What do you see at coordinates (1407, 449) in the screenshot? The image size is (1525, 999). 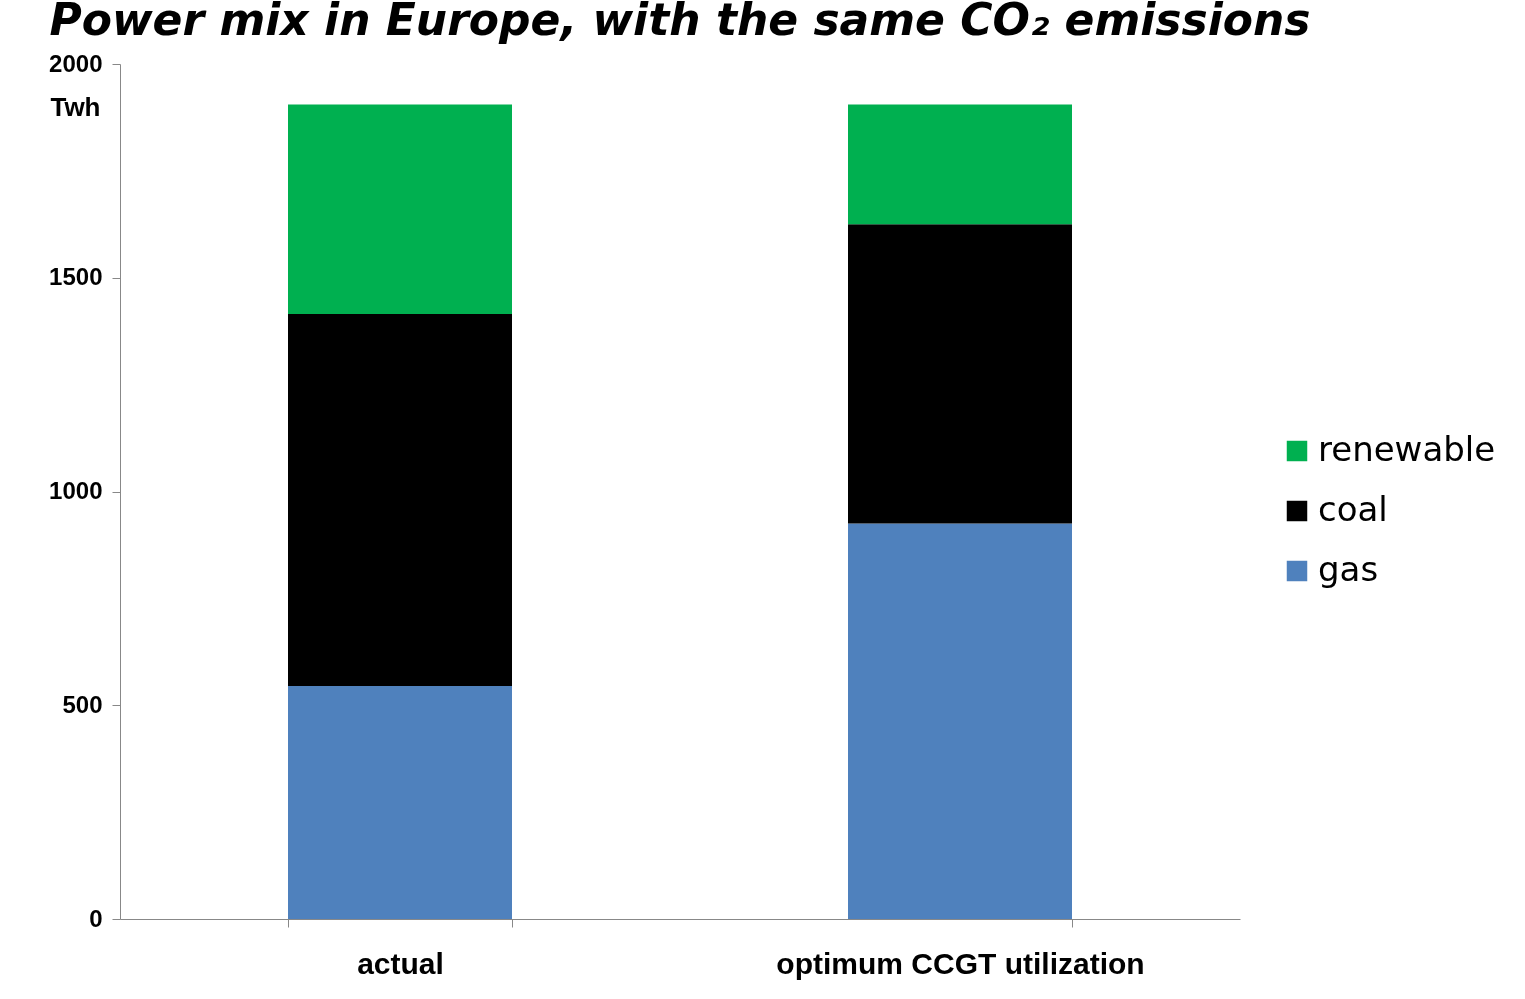 I see `legend-label: renewable` at bounding box center [1407, 449].